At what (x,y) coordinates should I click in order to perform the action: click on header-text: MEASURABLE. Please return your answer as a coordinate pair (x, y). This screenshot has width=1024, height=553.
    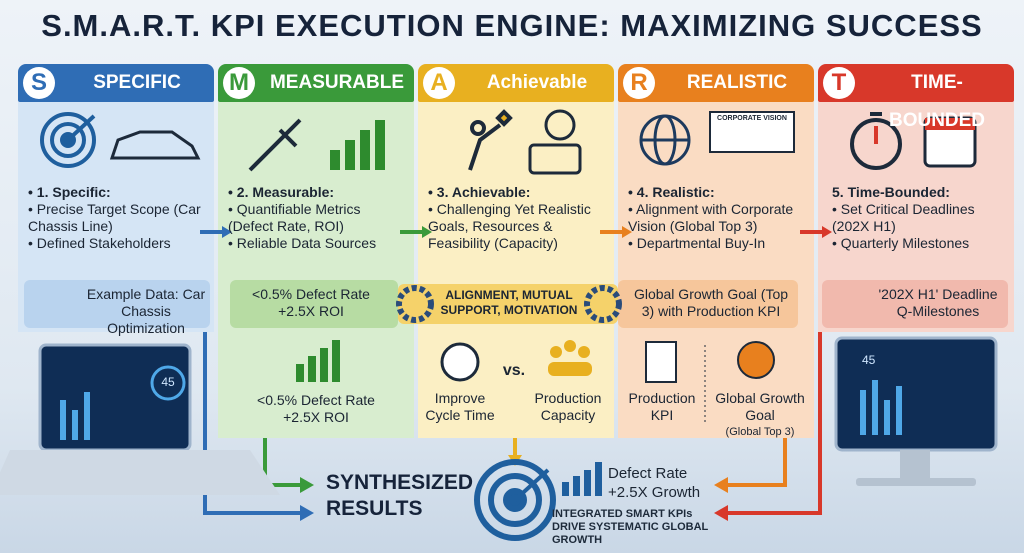
    Looking at the image, I should click on (337, 82).